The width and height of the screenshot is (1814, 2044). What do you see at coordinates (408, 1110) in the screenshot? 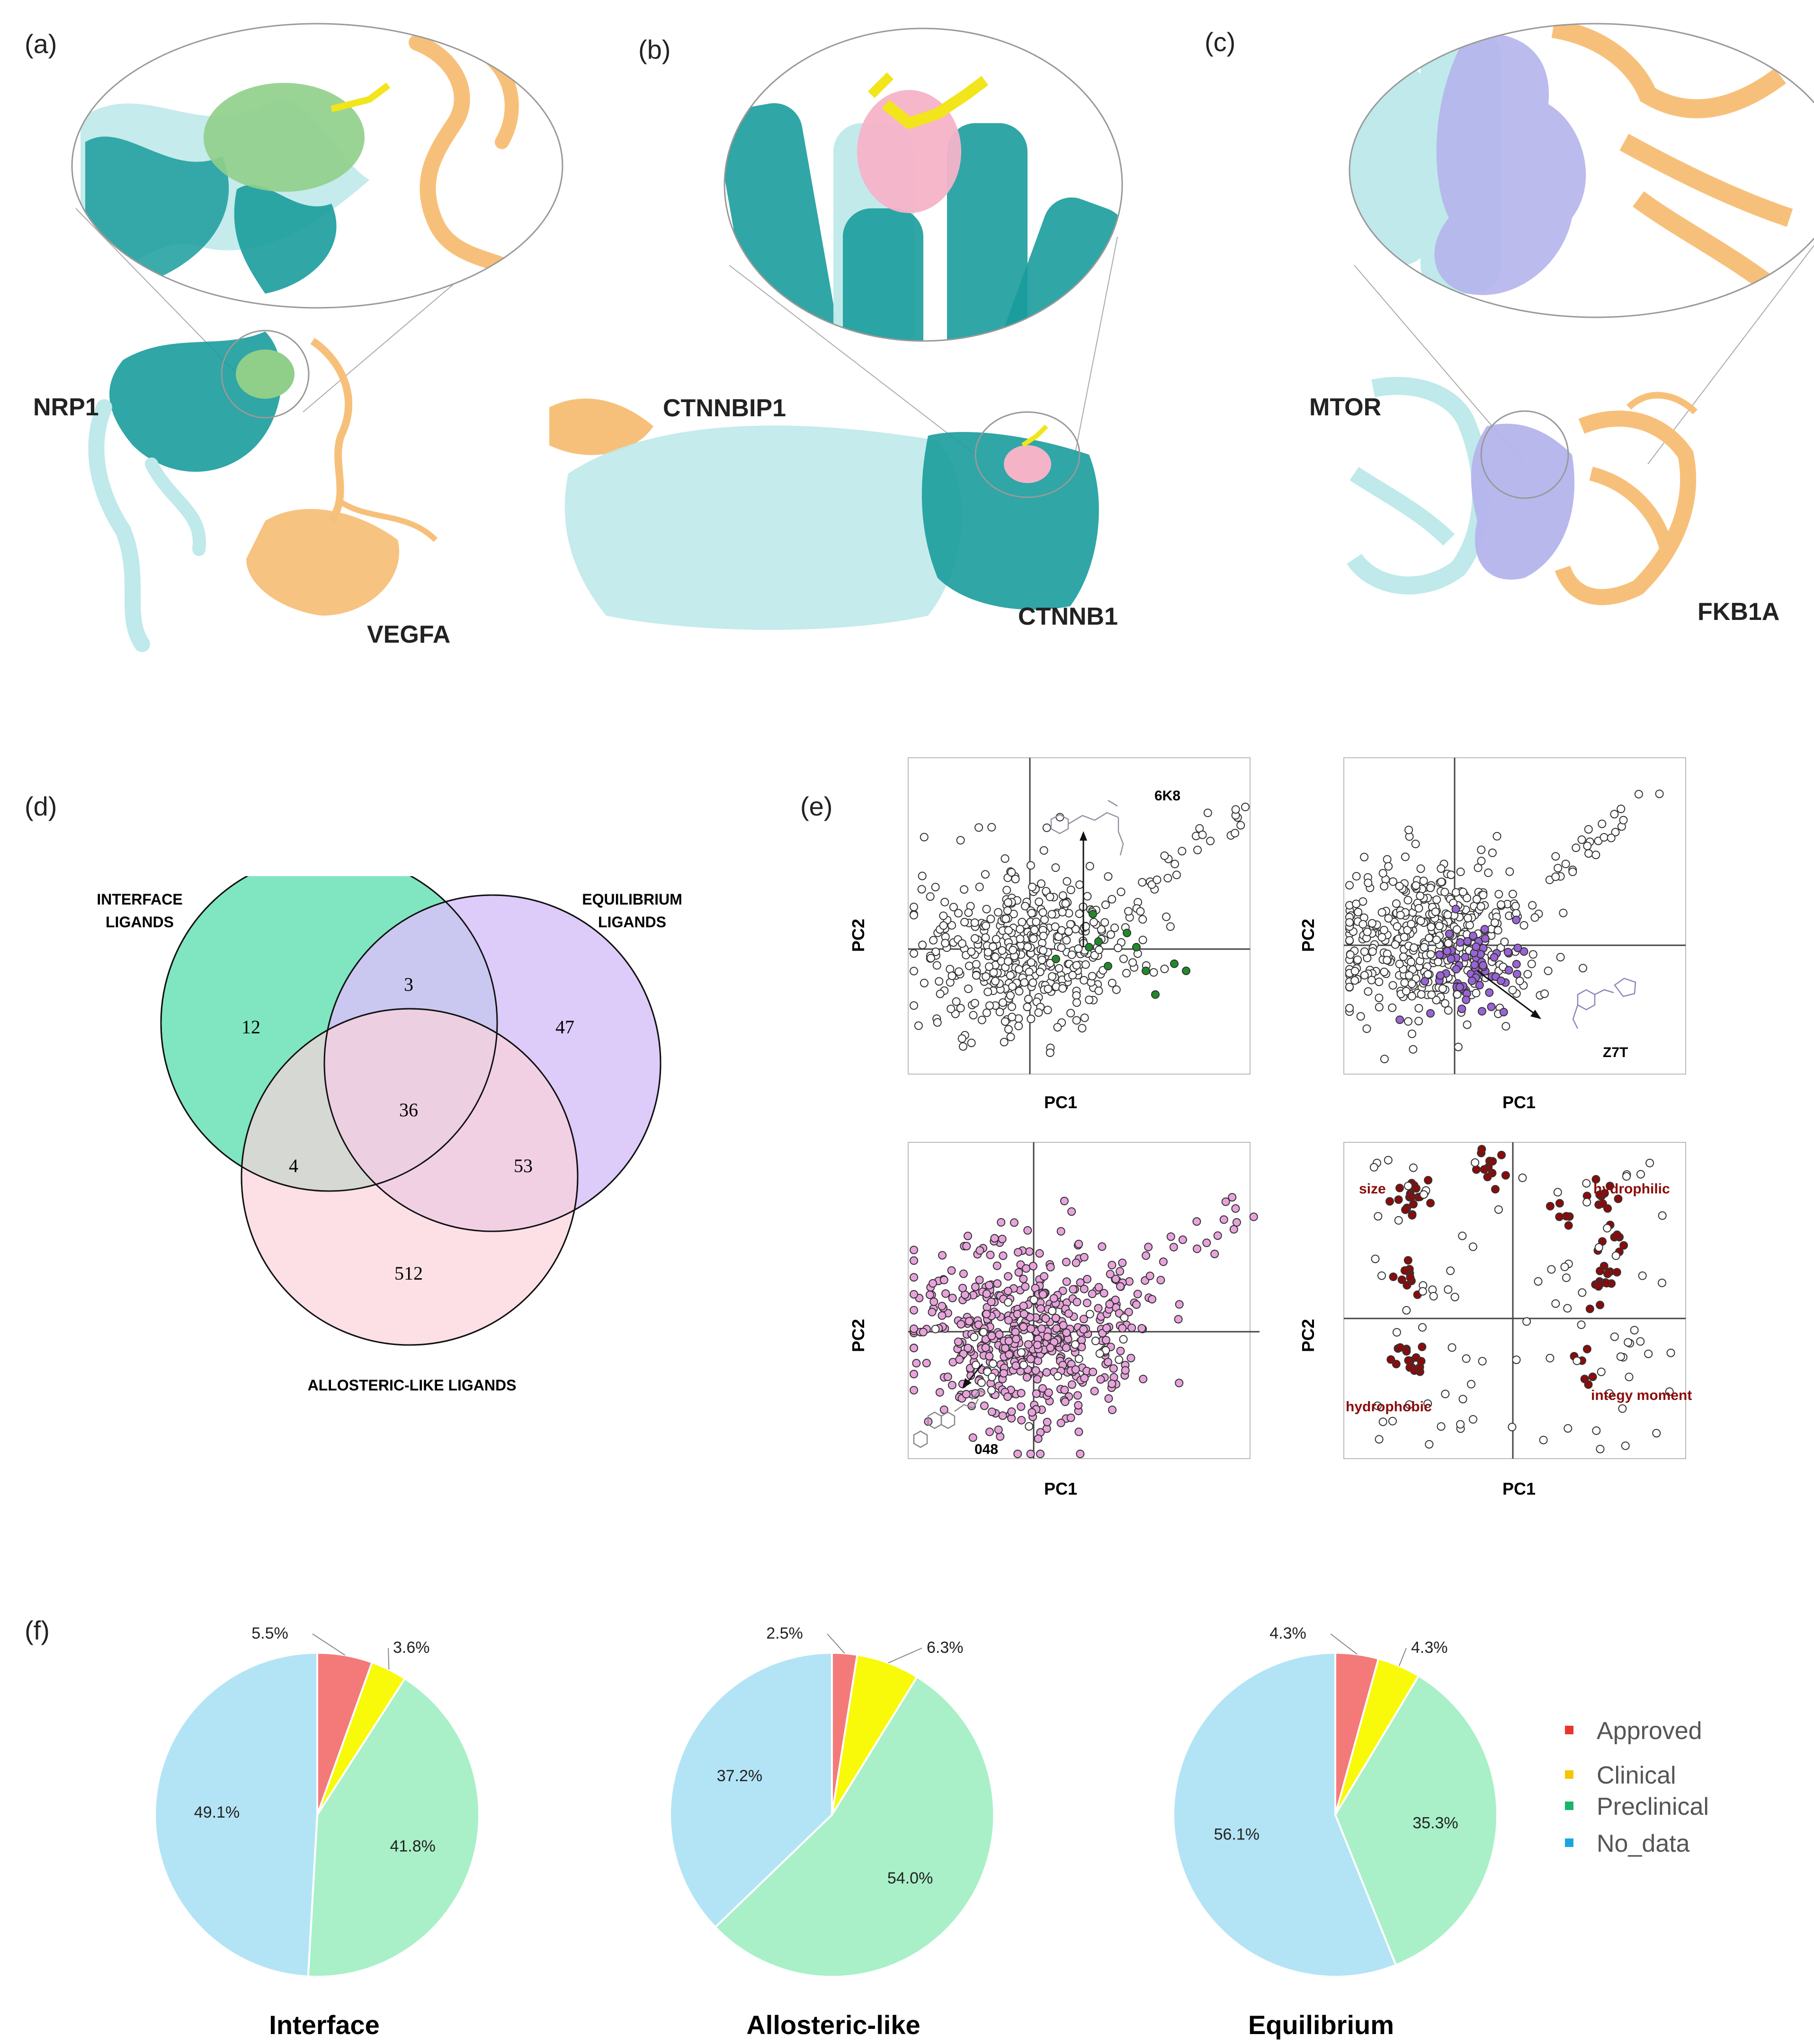
I see `venn-count-all-three: 36` at bounding box center [408, 1110].